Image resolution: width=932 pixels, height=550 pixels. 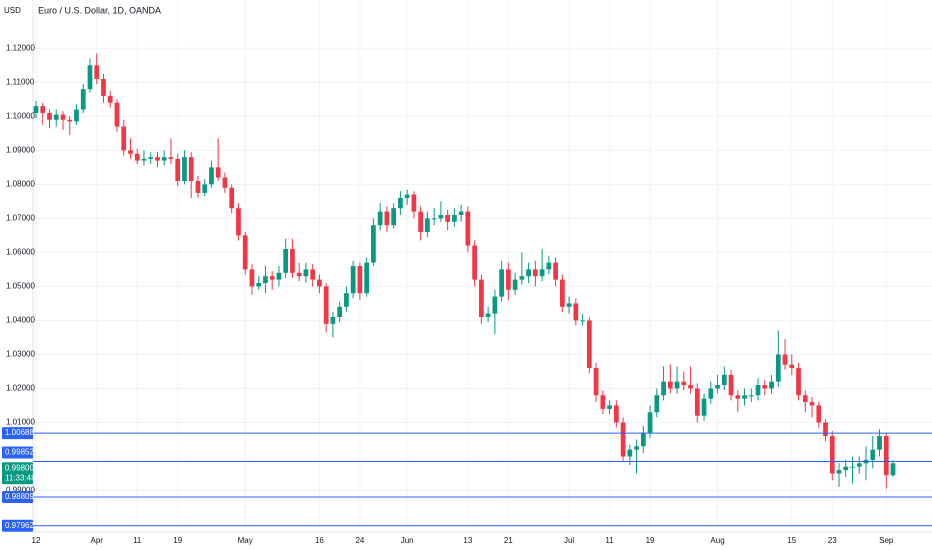 What do you see at coordinates (12, 10) in the screenshot?
I see `currency-label: USD` at bounding box center [12, 10].